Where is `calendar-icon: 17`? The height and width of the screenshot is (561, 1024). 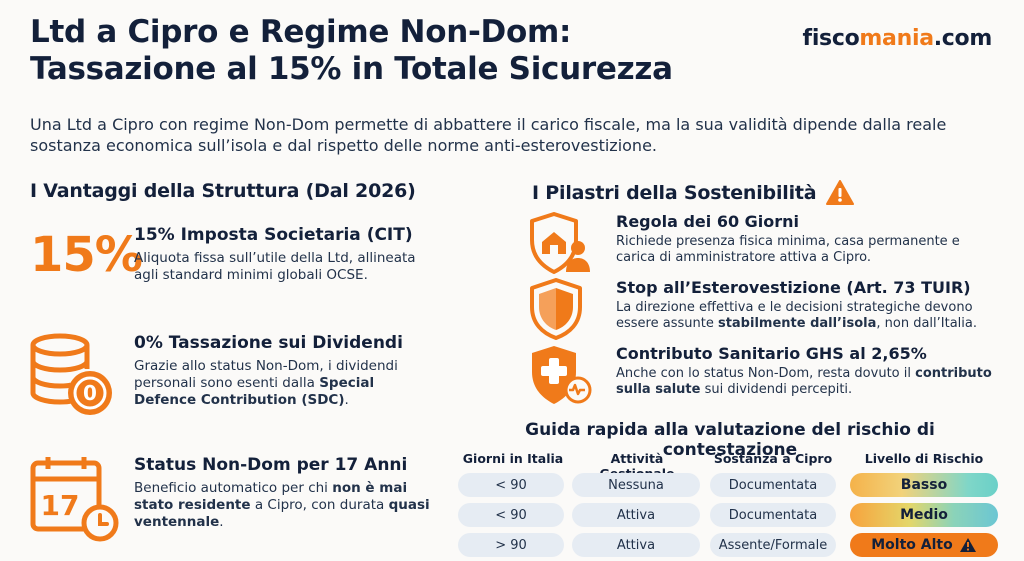
calendar-icon: 17 is located at coordinates (76, 498).